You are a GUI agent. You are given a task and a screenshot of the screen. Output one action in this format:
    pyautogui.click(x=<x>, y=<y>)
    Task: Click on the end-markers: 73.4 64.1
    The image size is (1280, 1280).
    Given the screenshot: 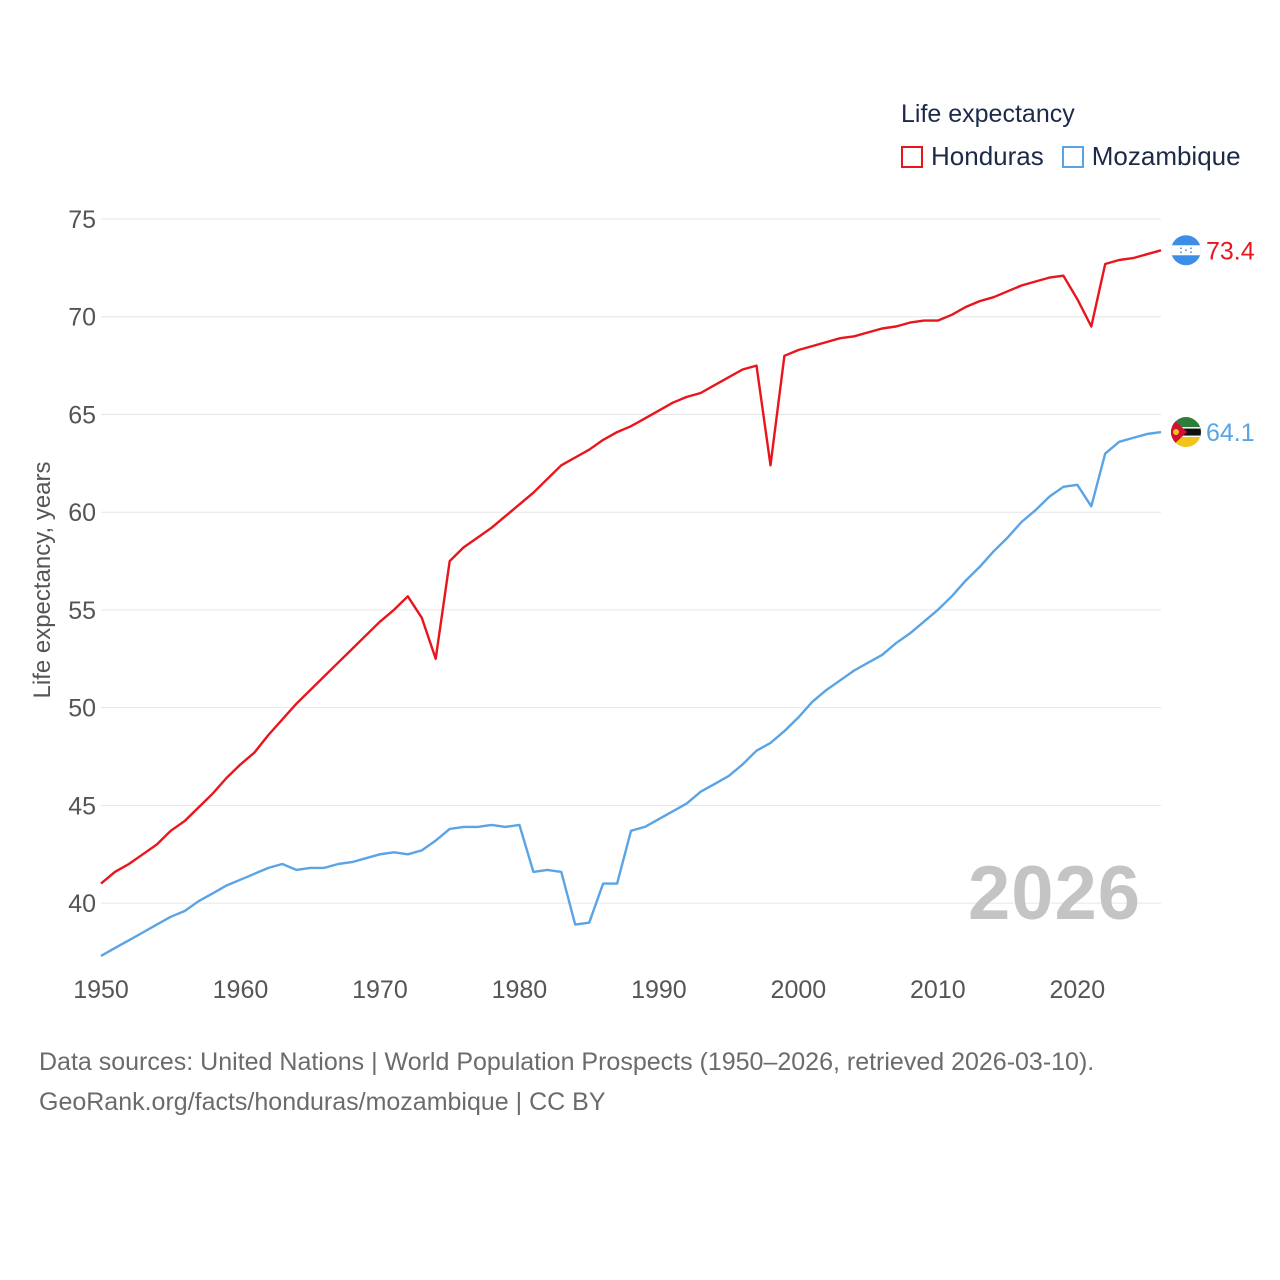 What is the action you would take?
    pyautogui.click(x=1213, y=341)
    